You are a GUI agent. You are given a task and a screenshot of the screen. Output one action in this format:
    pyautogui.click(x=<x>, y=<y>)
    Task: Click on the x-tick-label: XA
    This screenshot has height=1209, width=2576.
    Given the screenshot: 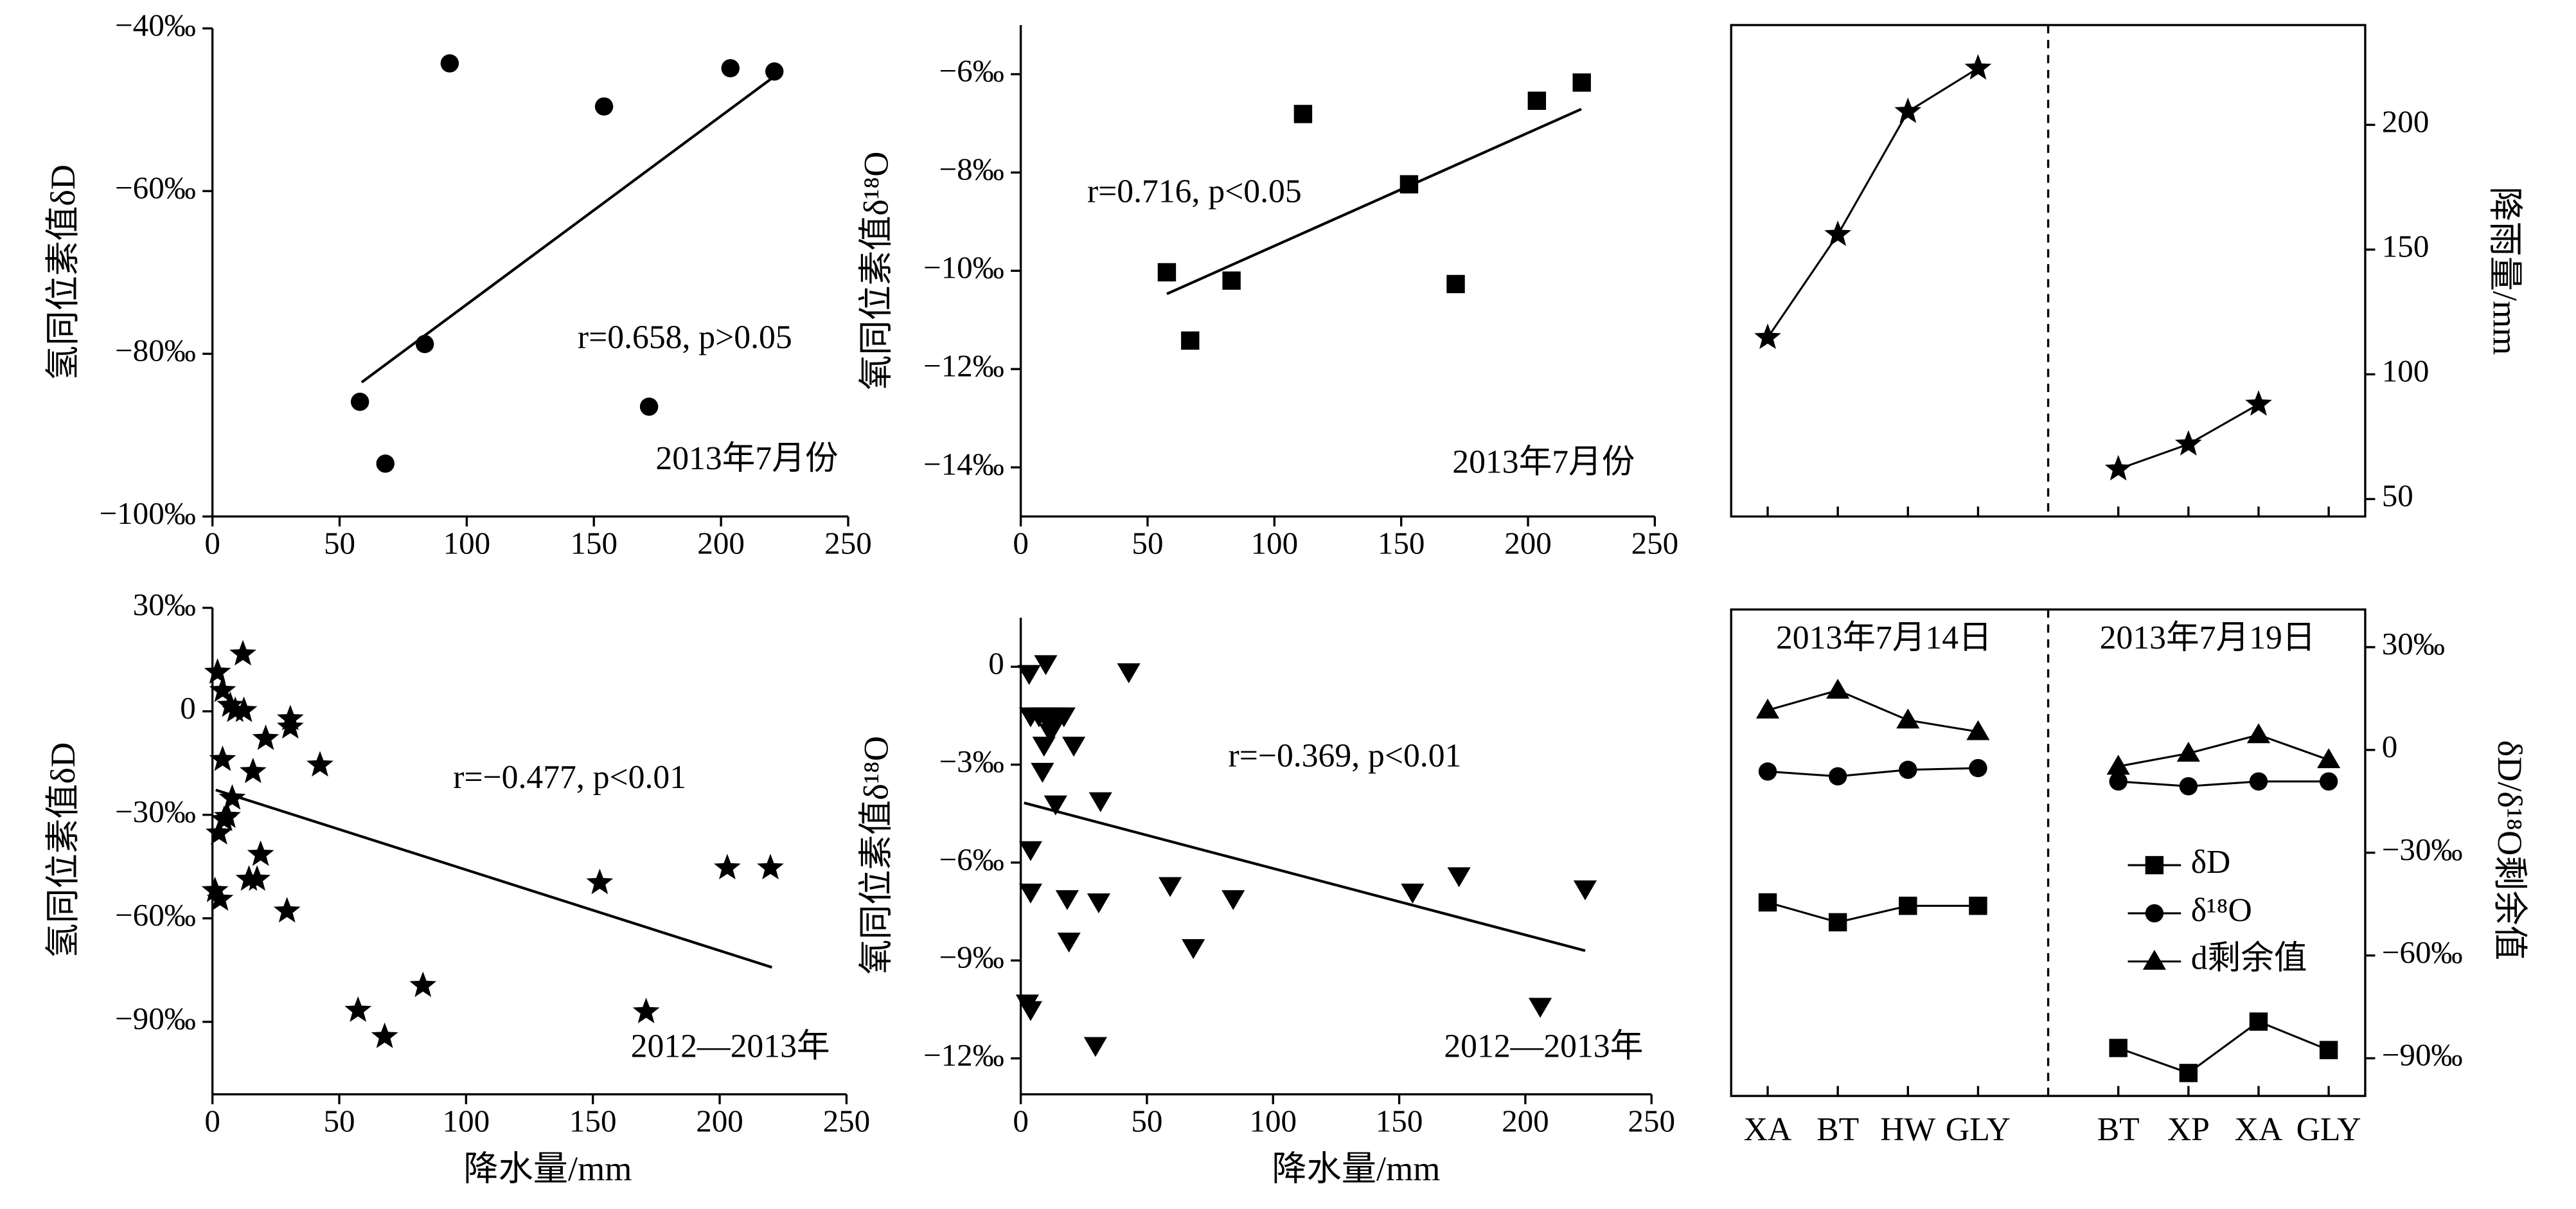 What is the action you would take?
    pyautogui.click(x=1768, y=1129)
    